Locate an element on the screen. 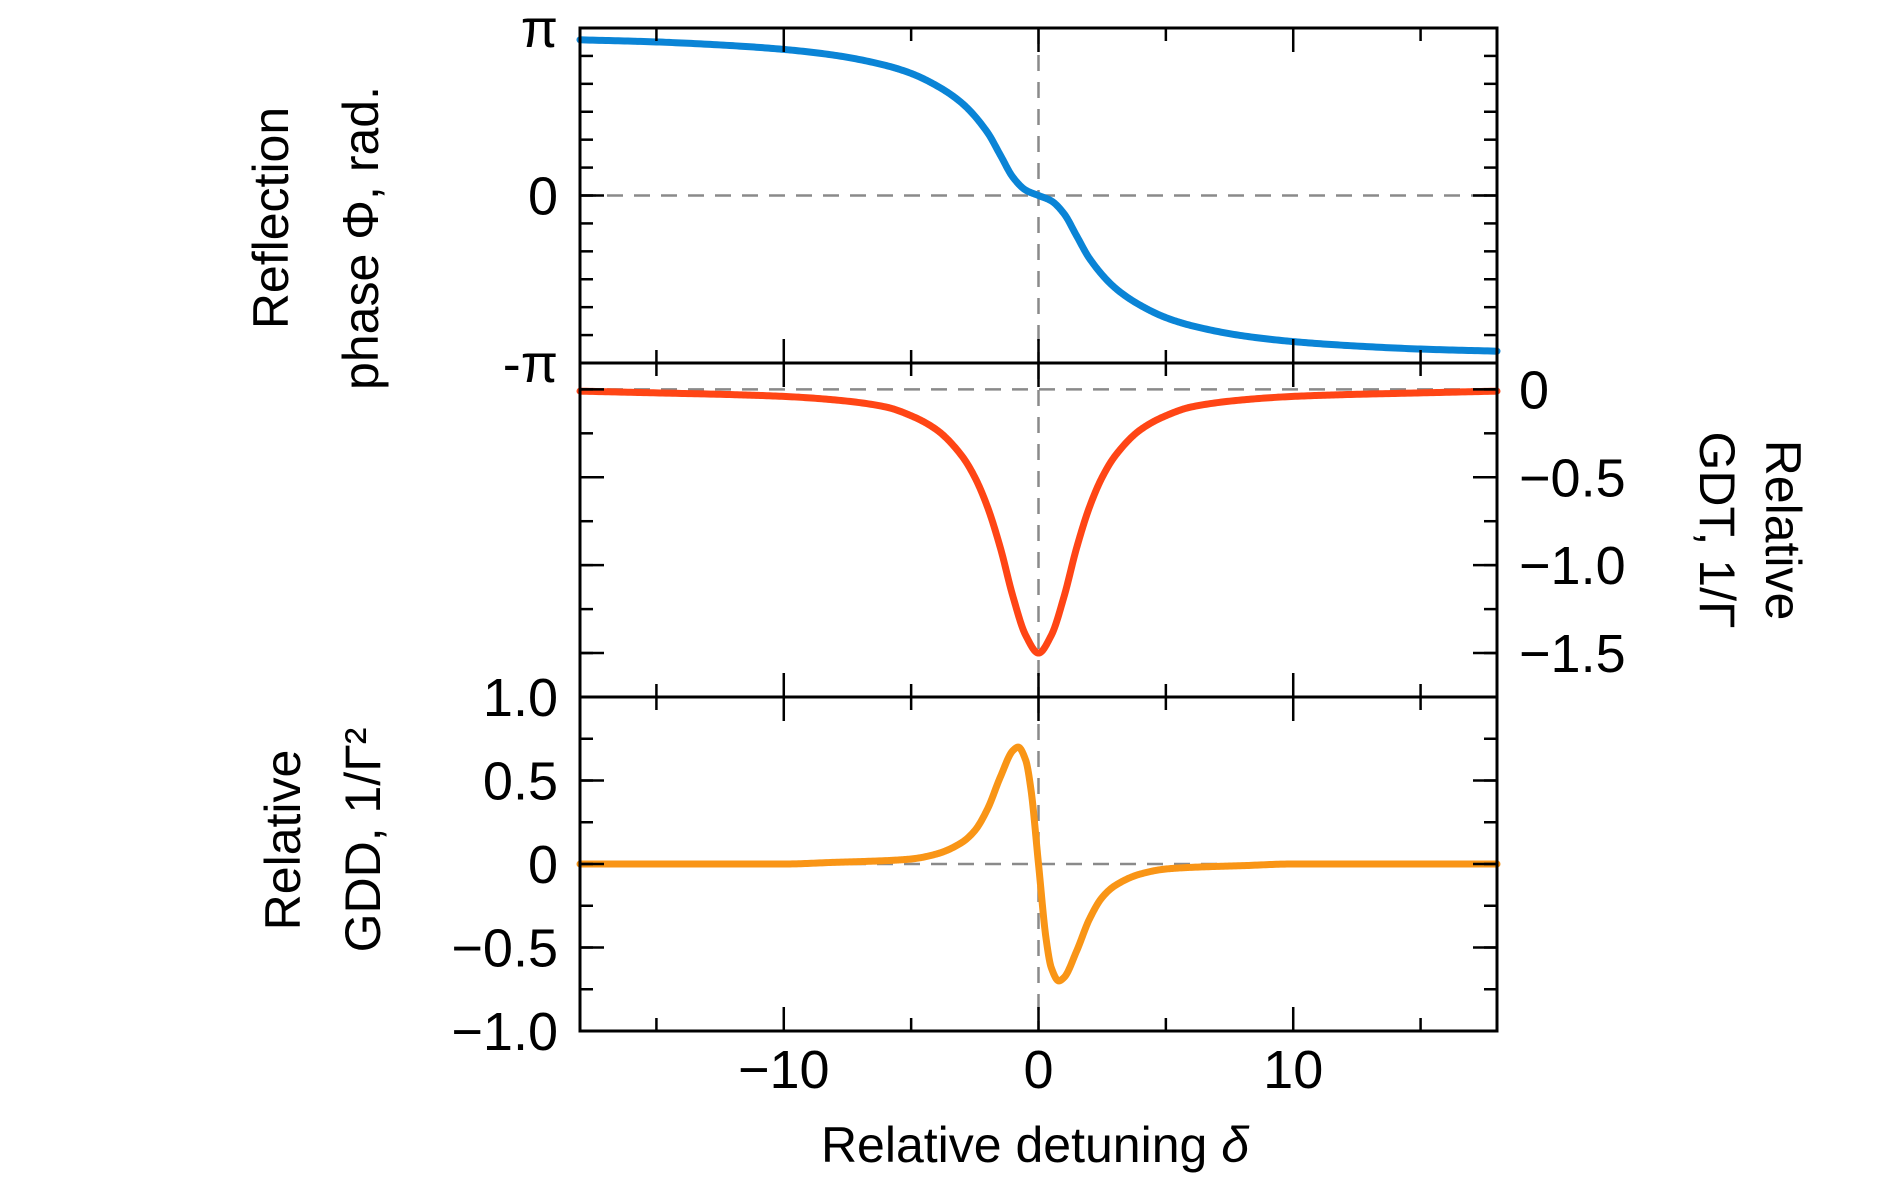 This screenshot has width=1889, height=1192. gdd-y-tick-label: −0.5 is located at coordinates (504, 949).